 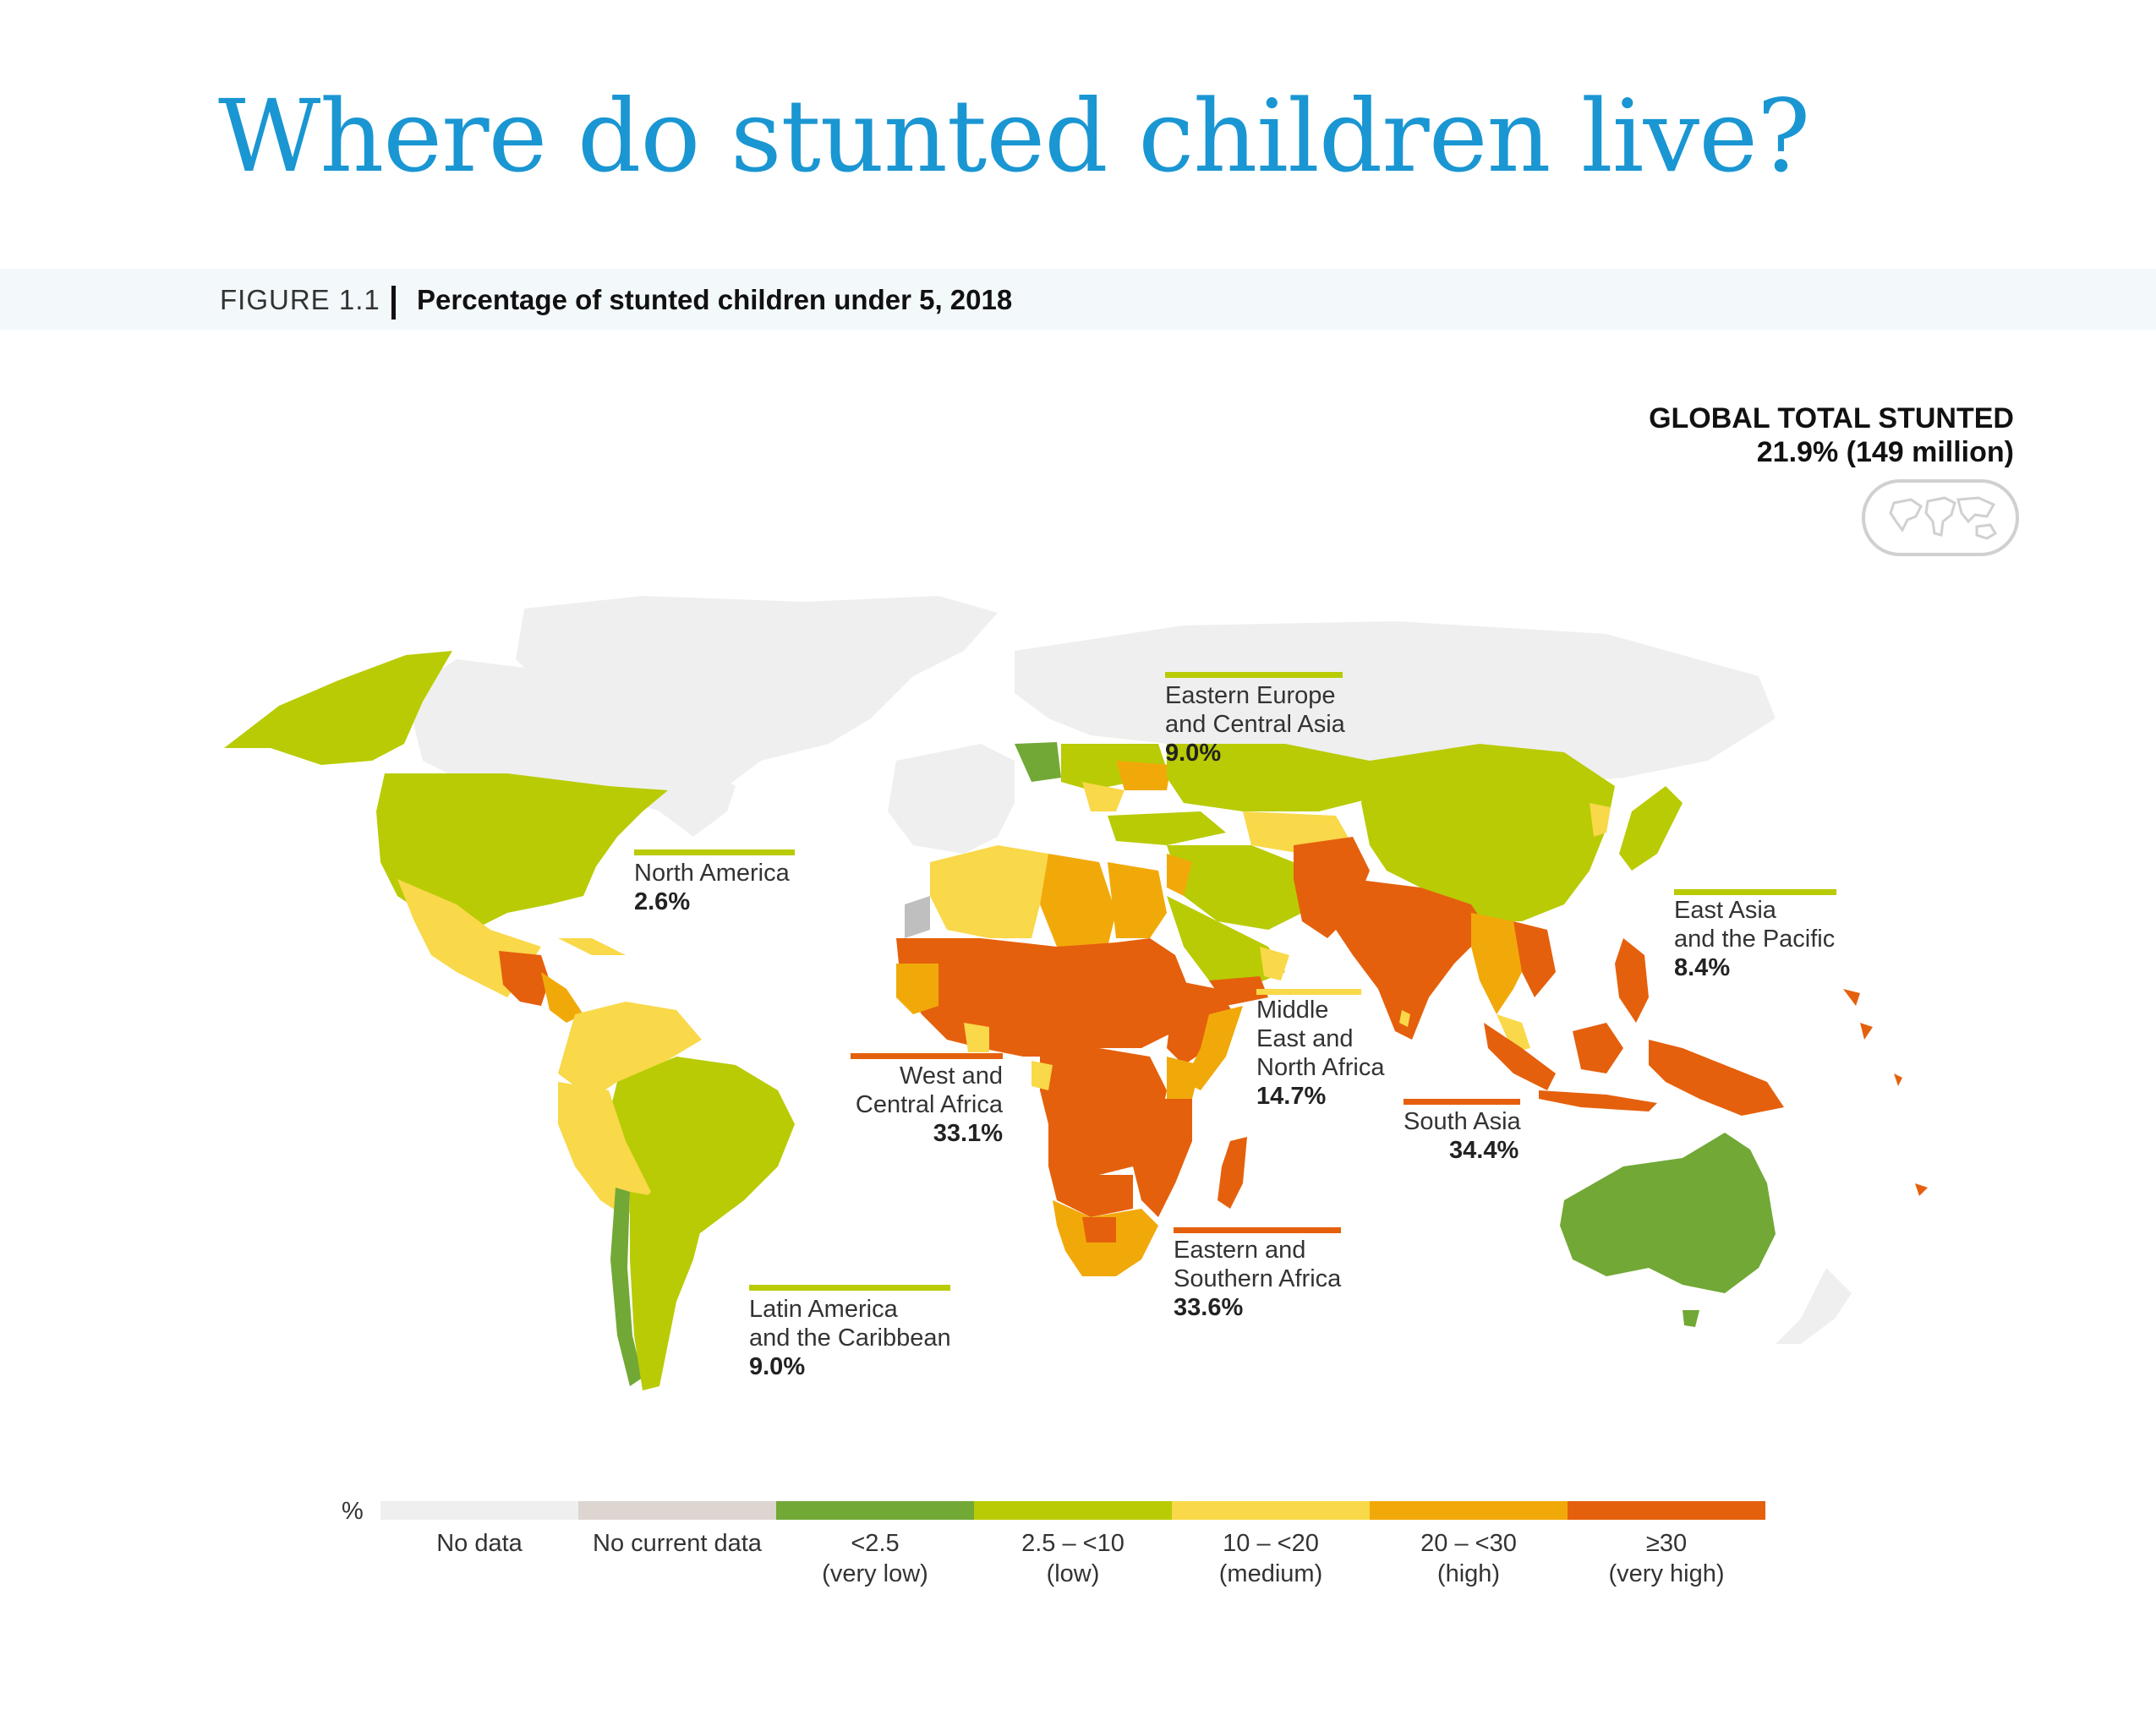 What do you see at coordinates (1232, 1173) in the screenshot?
I see `map-madagascar` at bounding box center [1232, 1173].